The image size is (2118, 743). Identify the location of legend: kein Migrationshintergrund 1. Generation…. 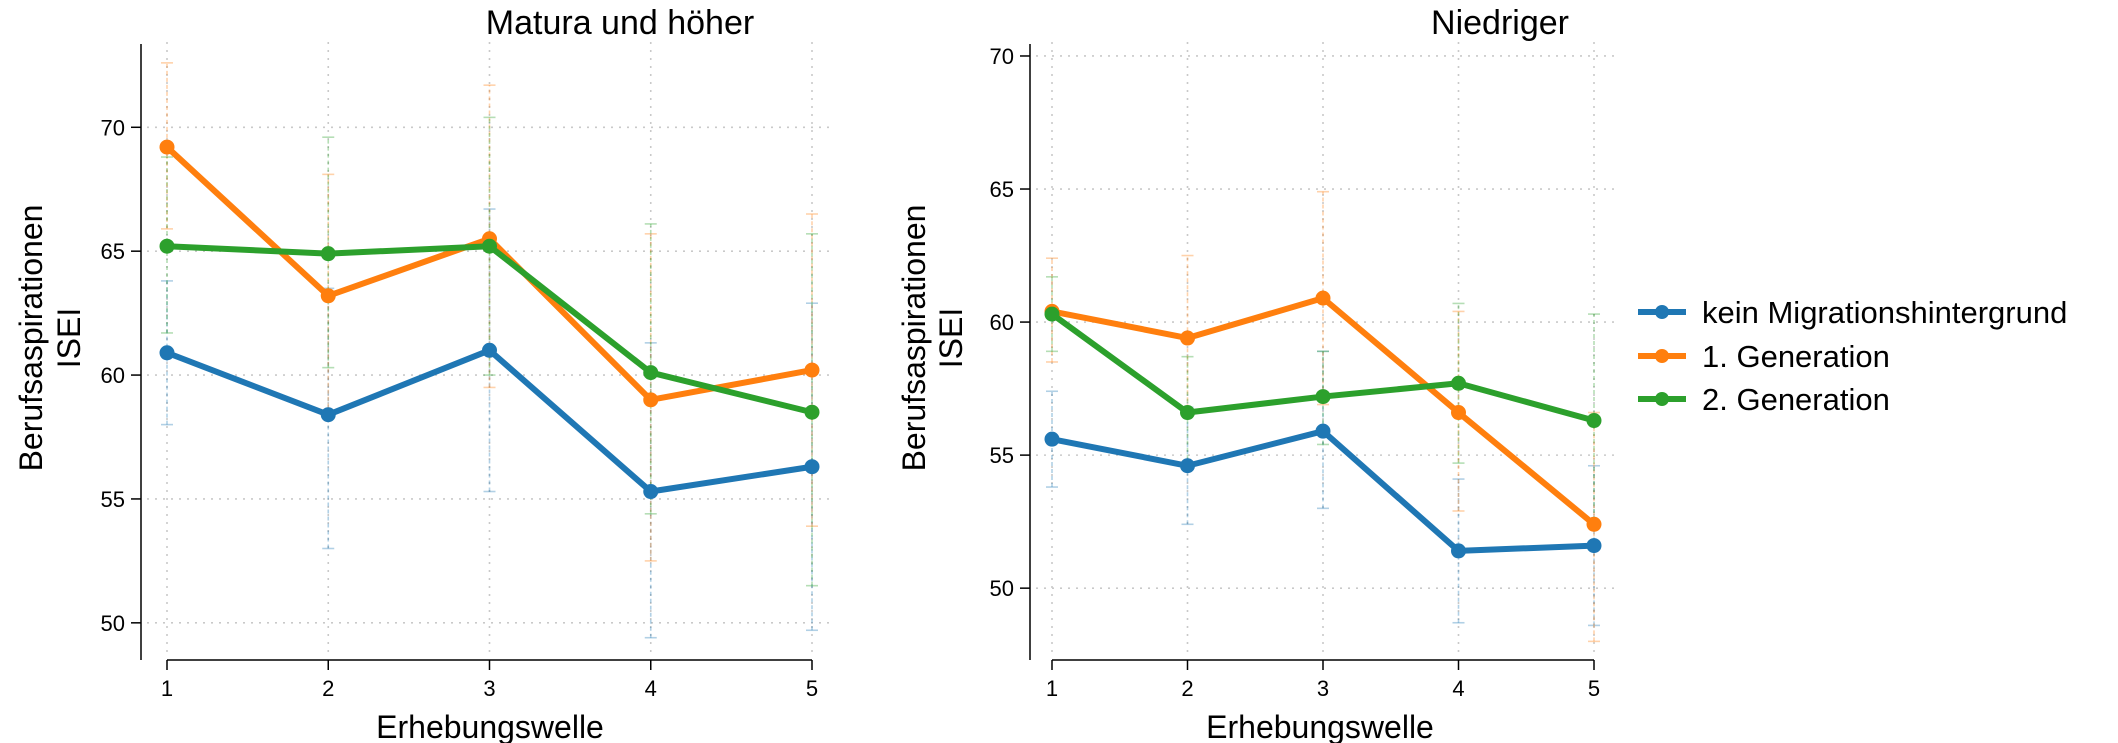
(1852, 356).